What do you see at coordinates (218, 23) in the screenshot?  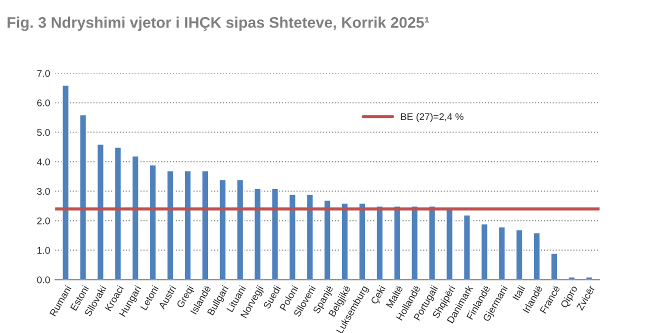 I see `chart-title: Fig. 3 Ndryshimi vjetor i IHÇK sipas Shteteve, Korrik 2025¹` at bounding box center [218, 23].